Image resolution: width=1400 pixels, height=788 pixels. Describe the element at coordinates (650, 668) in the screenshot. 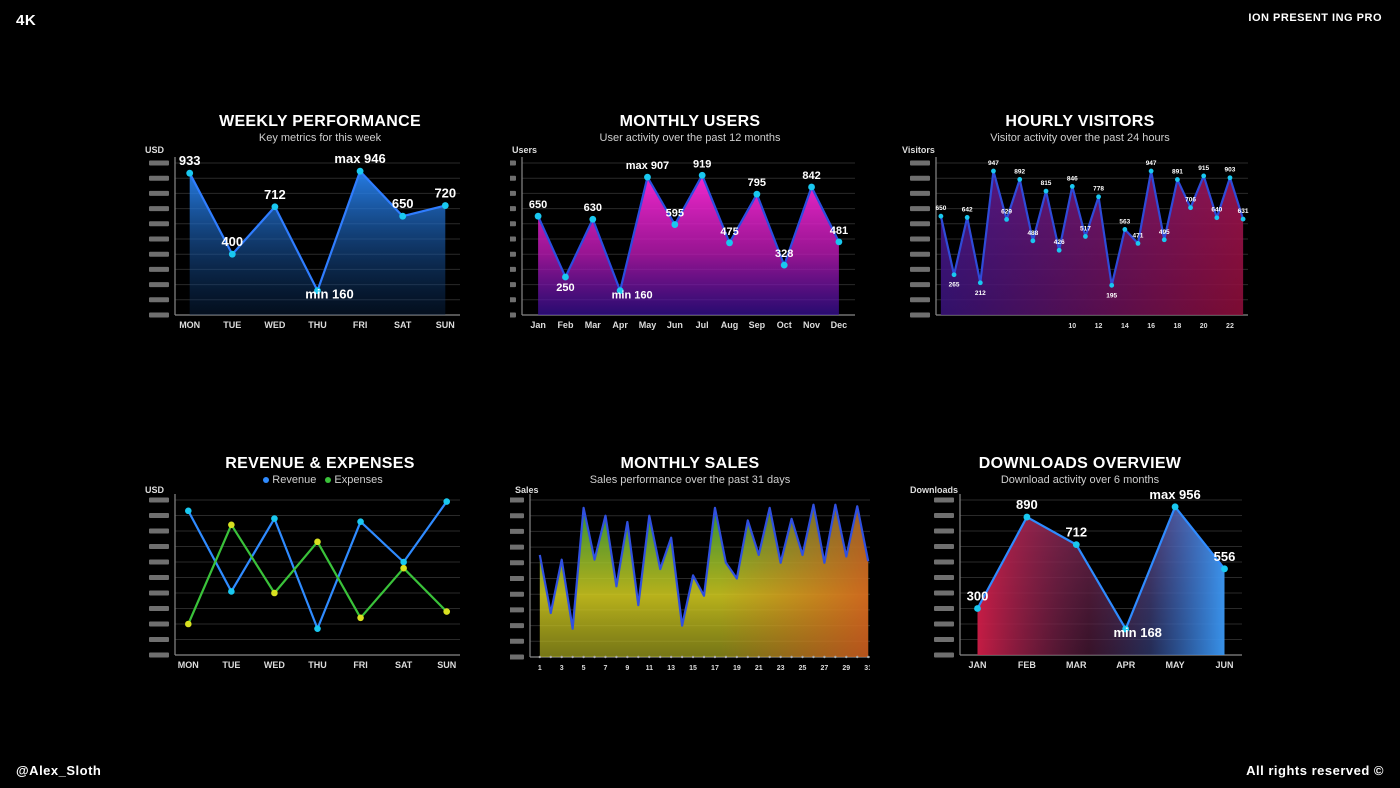

I see `x-tick-label: 11` at that location.